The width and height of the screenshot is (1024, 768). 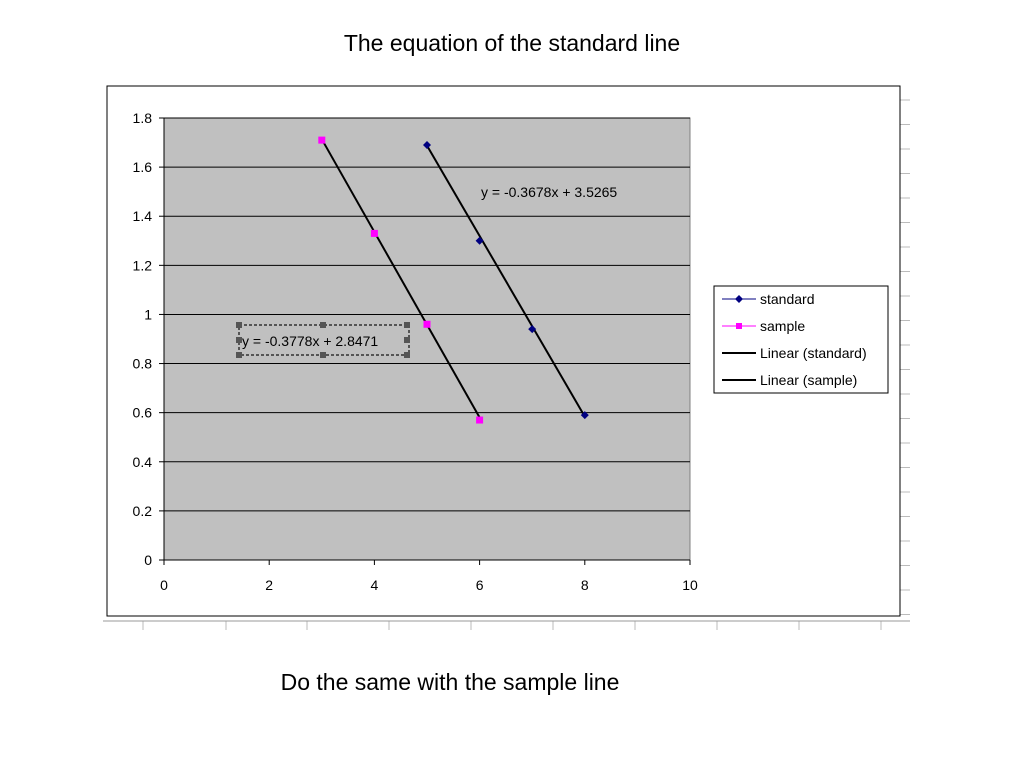 What do you see at coordinates (429, 576) in the screenshot?
I see `x-axis: 0 2 4 6 8 10` at bounding box center [429, 576].